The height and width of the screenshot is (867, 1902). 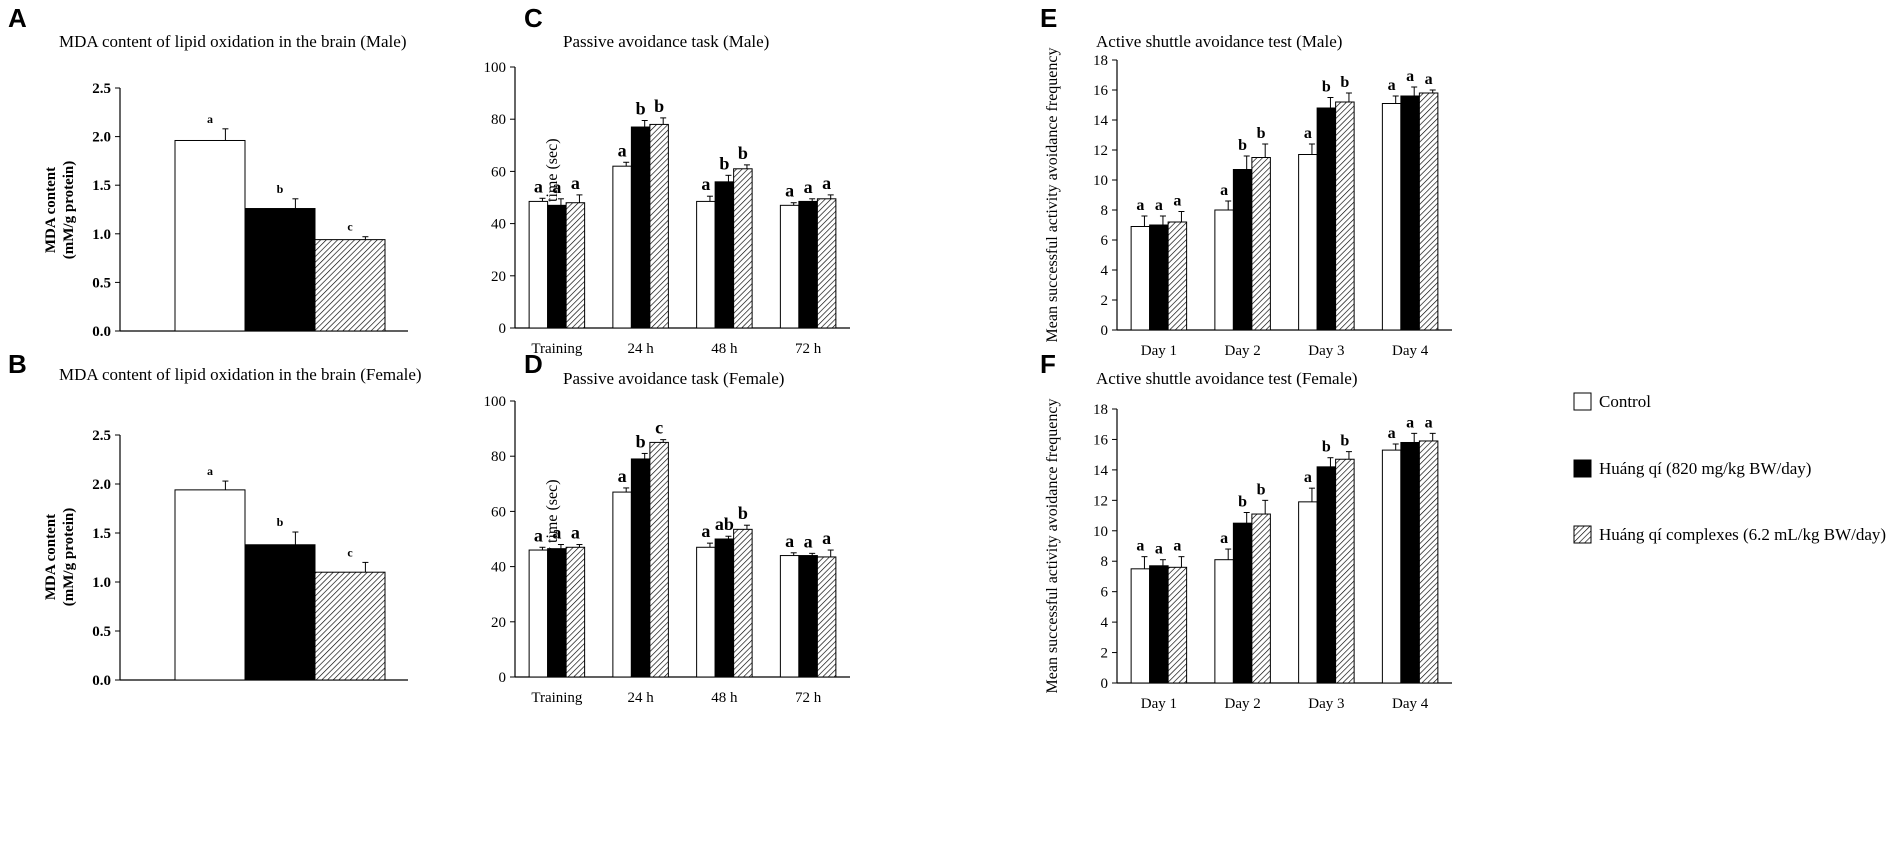 What do you see at coordinates (60, 557) in the screenshot?
I see `y-axis-label-group: MDA content (mM/g protein)` at bounding box center [60, 557].